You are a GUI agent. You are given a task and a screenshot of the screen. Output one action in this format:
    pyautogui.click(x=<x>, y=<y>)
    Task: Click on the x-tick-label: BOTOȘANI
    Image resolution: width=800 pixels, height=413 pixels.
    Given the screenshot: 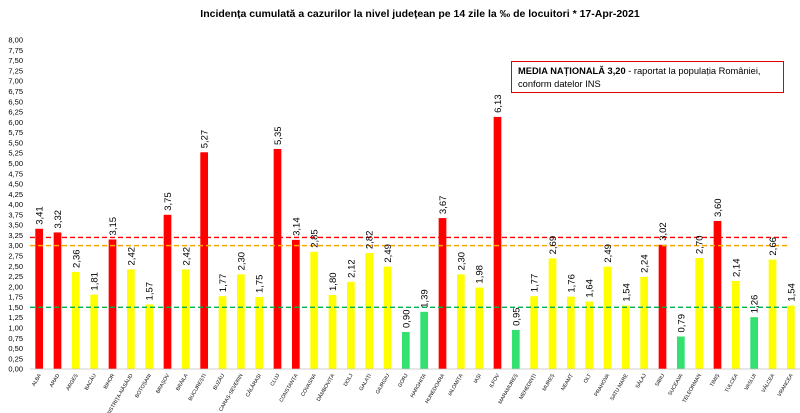 What is the action you would take?
    pyautogui.click(x=143, y=386)
    